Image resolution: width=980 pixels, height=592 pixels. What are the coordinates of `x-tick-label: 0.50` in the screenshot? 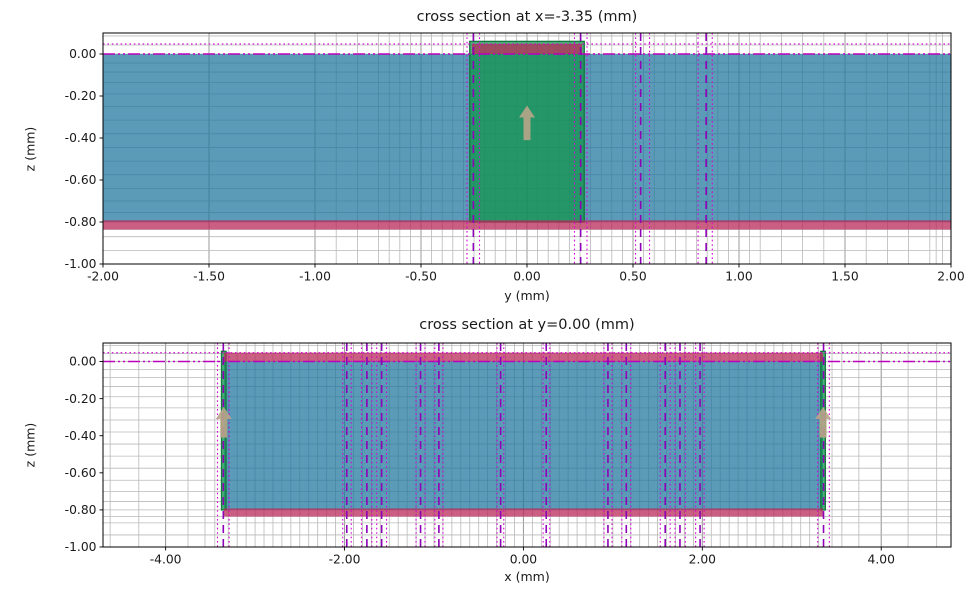 It's located at (632, 277).